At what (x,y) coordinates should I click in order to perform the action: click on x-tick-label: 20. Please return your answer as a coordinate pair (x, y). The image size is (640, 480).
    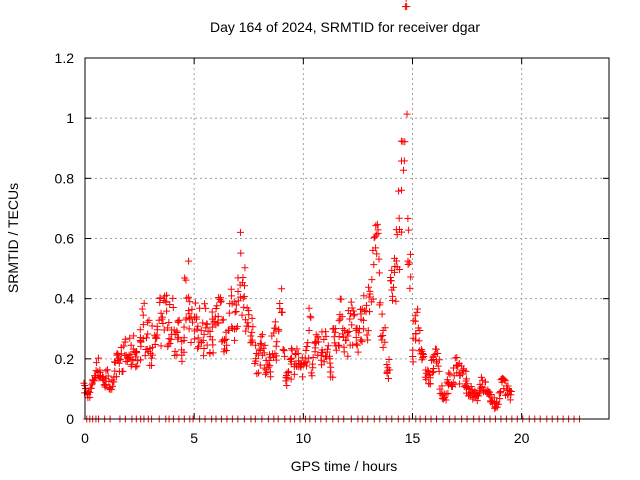
    Looking at the image, I should click on (522, 438).